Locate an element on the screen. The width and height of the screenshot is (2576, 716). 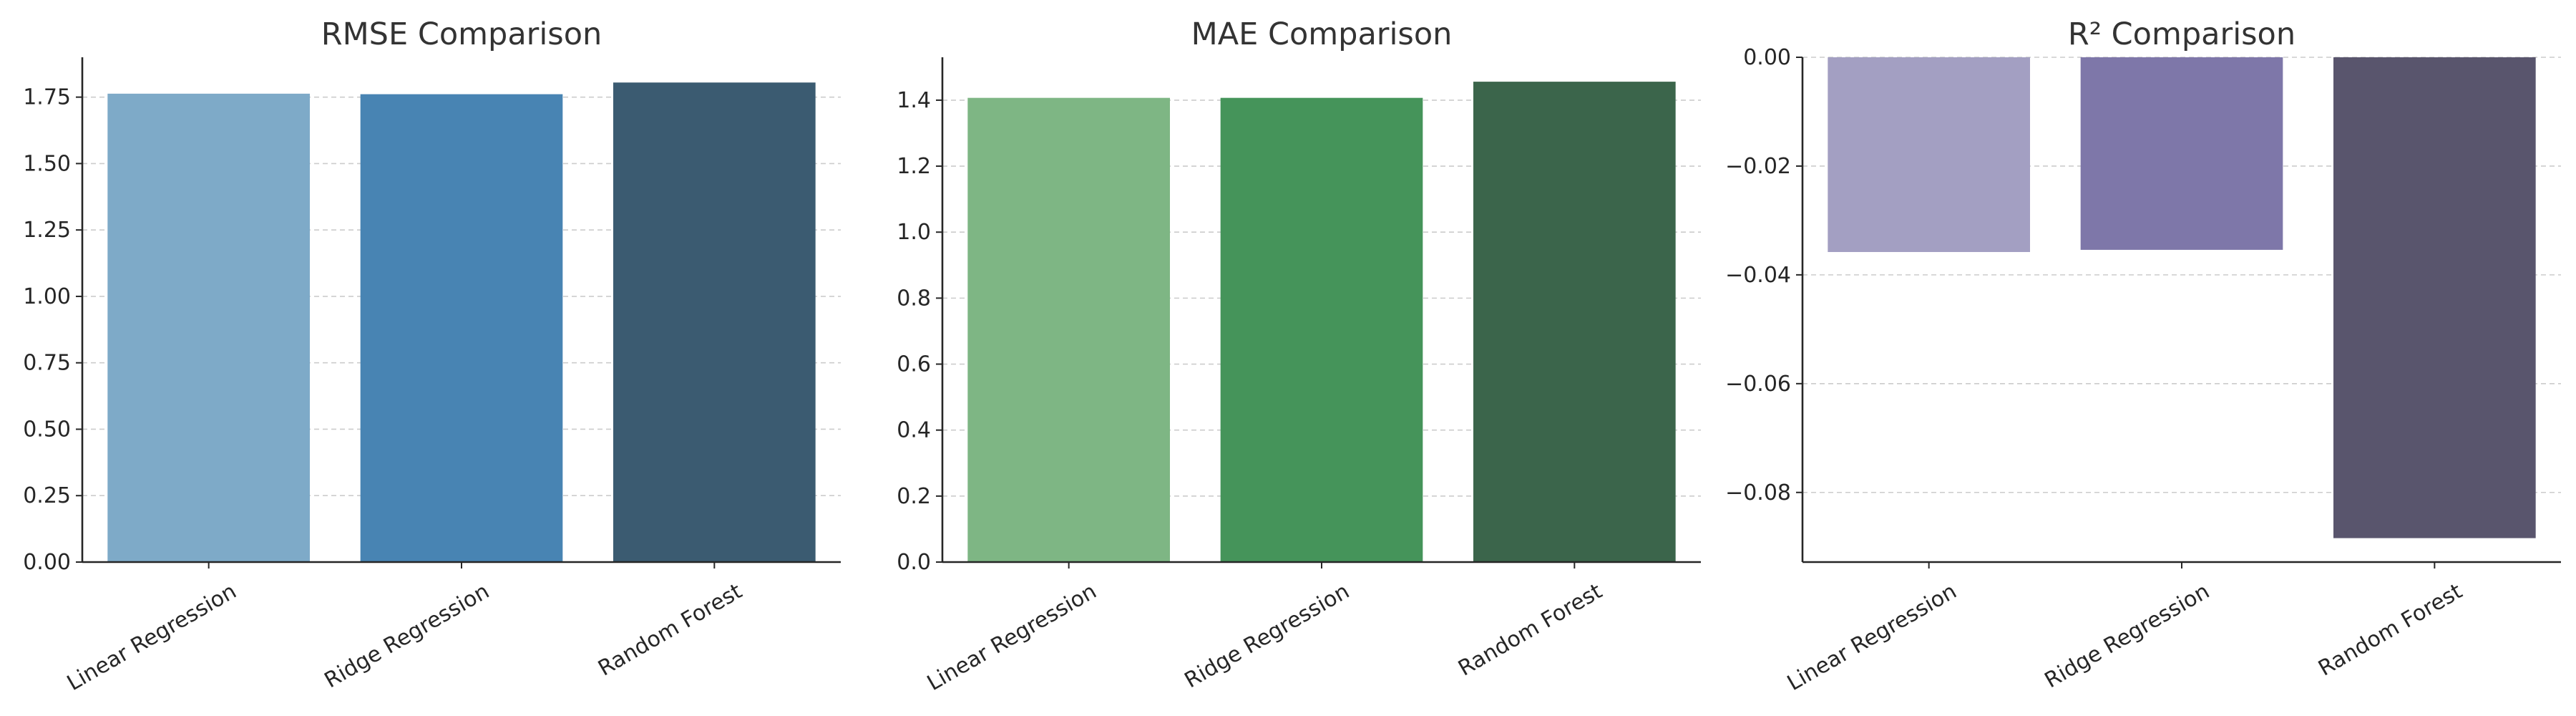
y-tick-label: 0.25 is located at coordinates (47, 495).